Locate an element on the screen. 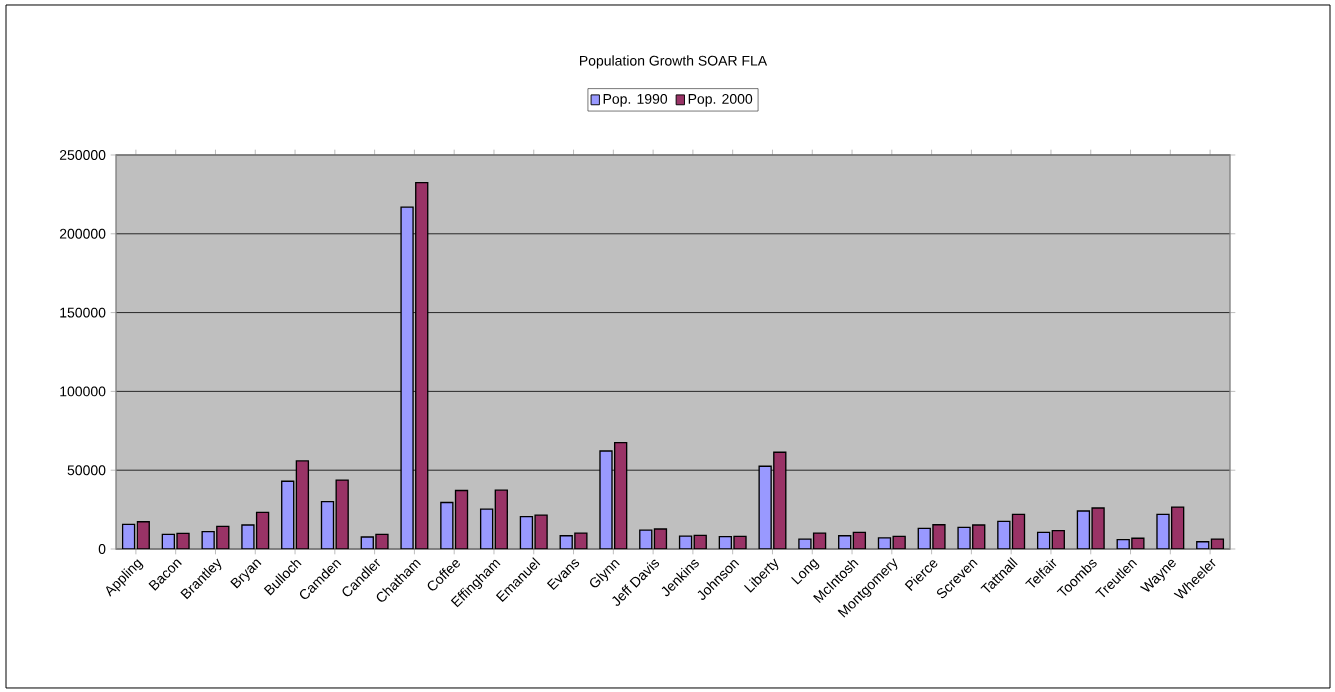  y-tick-label: 50000 is located at coordinates (86, 470).